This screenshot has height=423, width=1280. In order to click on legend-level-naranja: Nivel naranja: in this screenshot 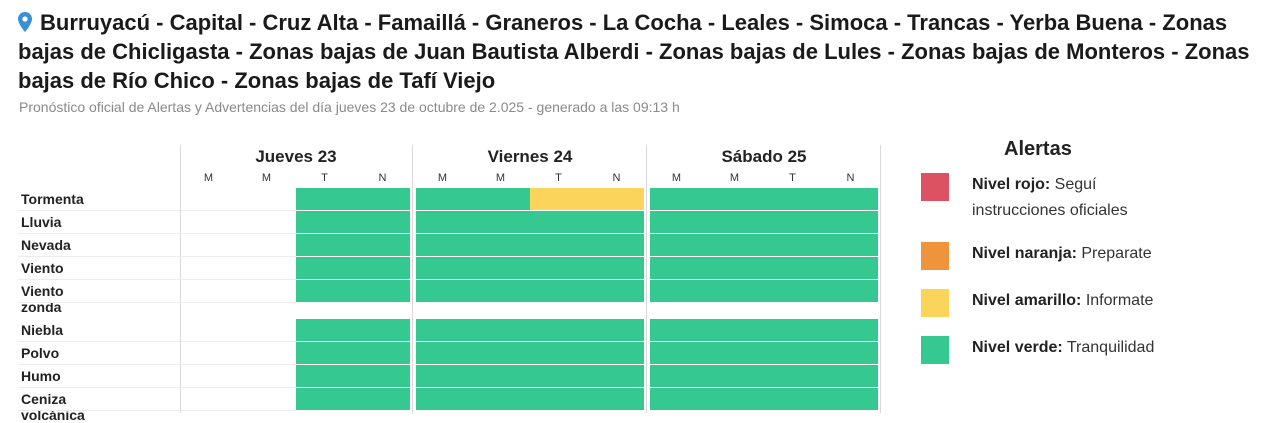, I will do `click(1024, 253)`.